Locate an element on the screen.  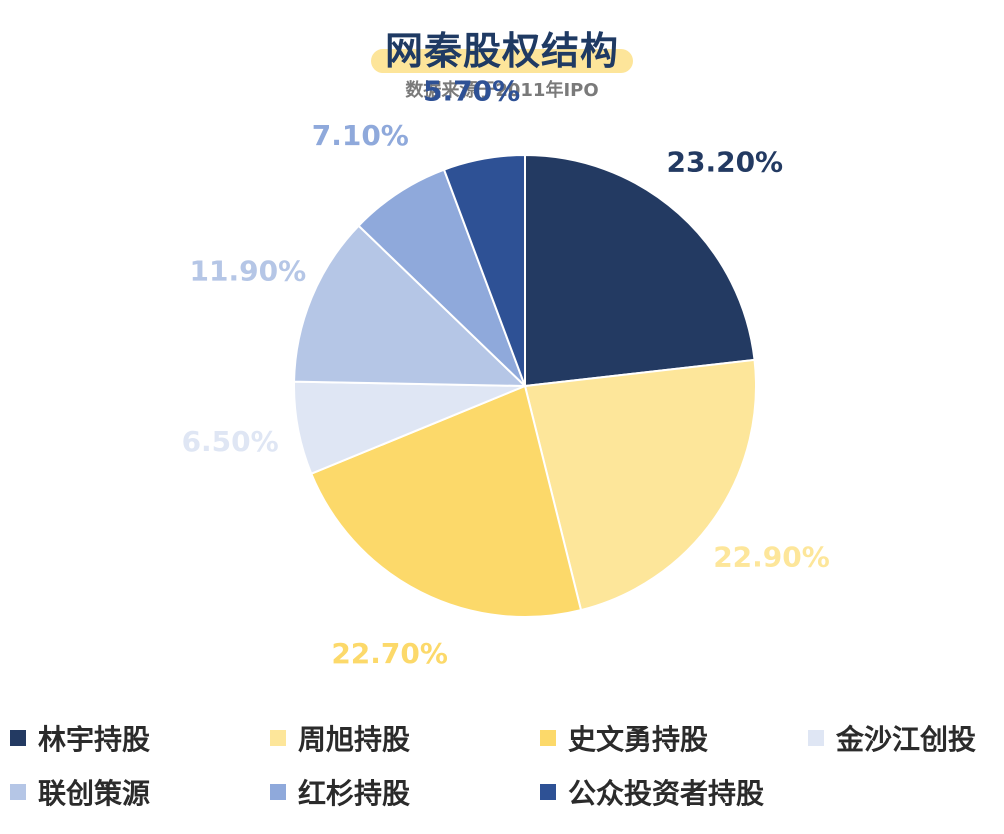
legend-item-5: 红杉持股 is located at coordinates (340, 792).